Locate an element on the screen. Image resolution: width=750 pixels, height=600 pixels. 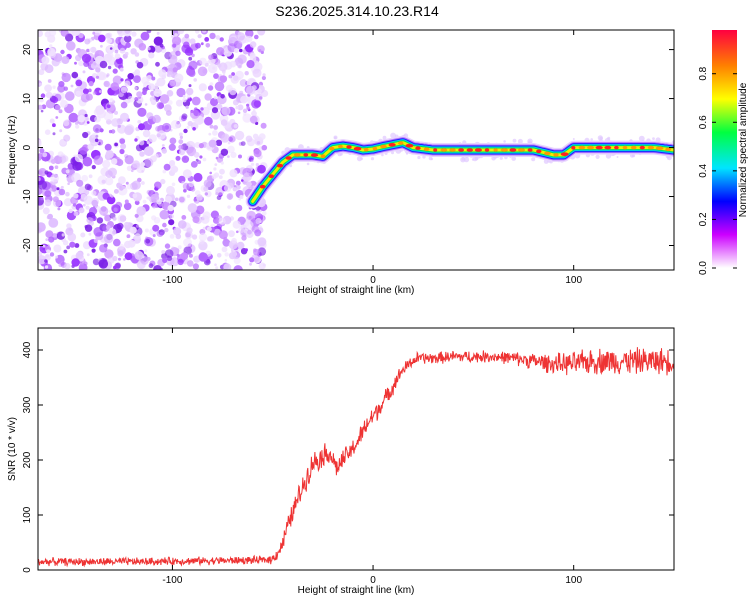
colorbar-tick-label: 0.2 is located at coordinates (703, 219).